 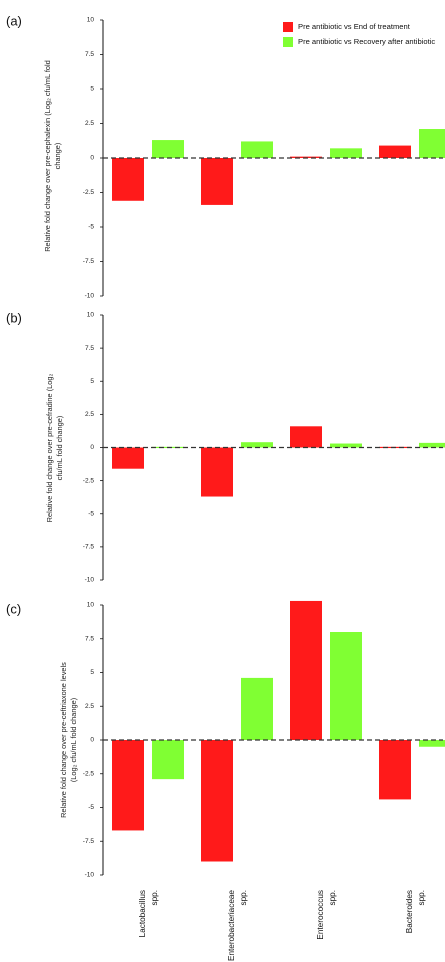 I want to click on category-label: Enterococcus spp., so click(x=326, y=915).